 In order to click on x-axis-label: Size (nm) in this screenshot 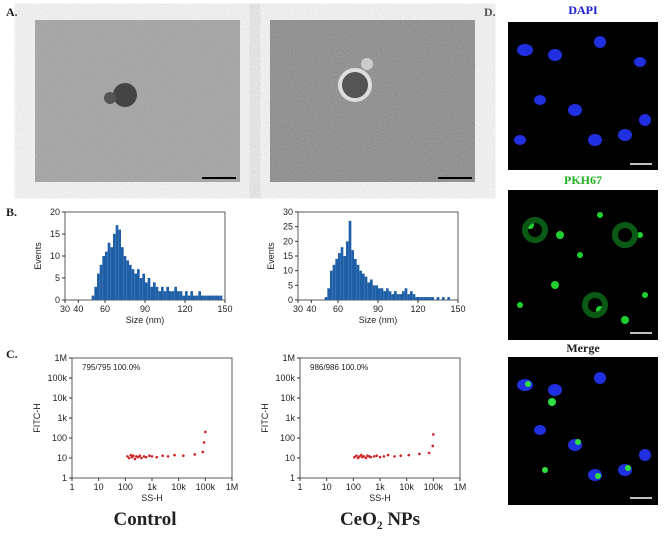, I will do `click(145, 320)`.